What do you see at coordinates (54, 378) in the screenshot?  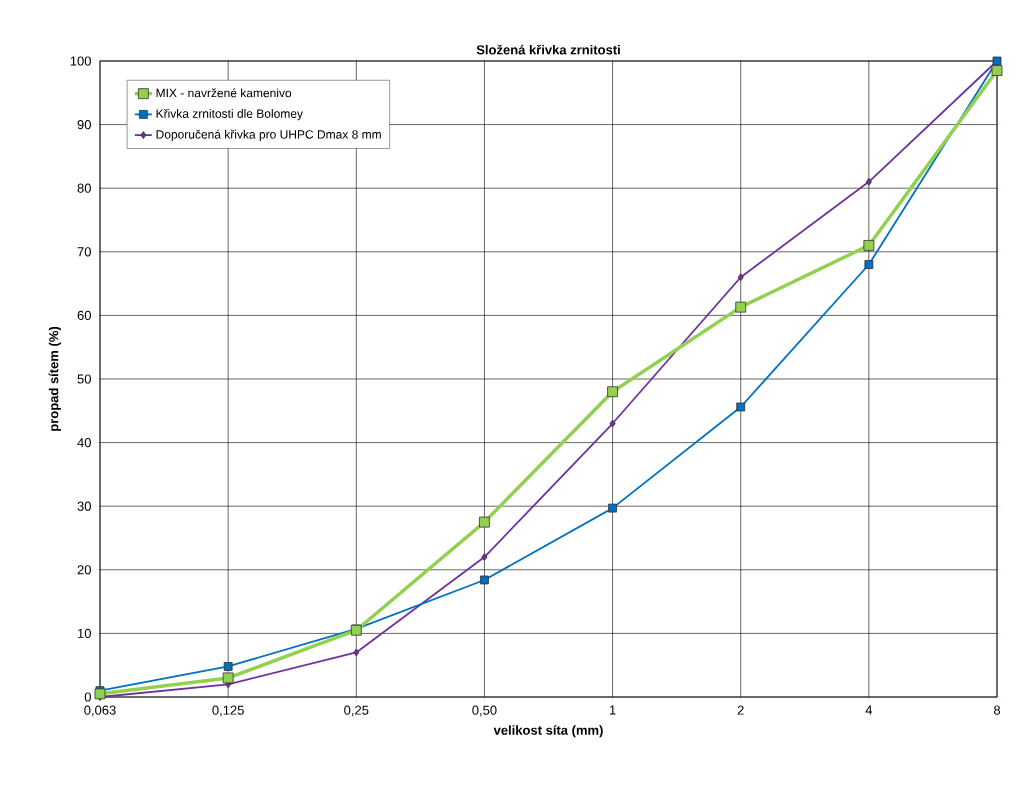 I see `y-axis-title: propad sítem (%)` at bounding box center [54, 378].